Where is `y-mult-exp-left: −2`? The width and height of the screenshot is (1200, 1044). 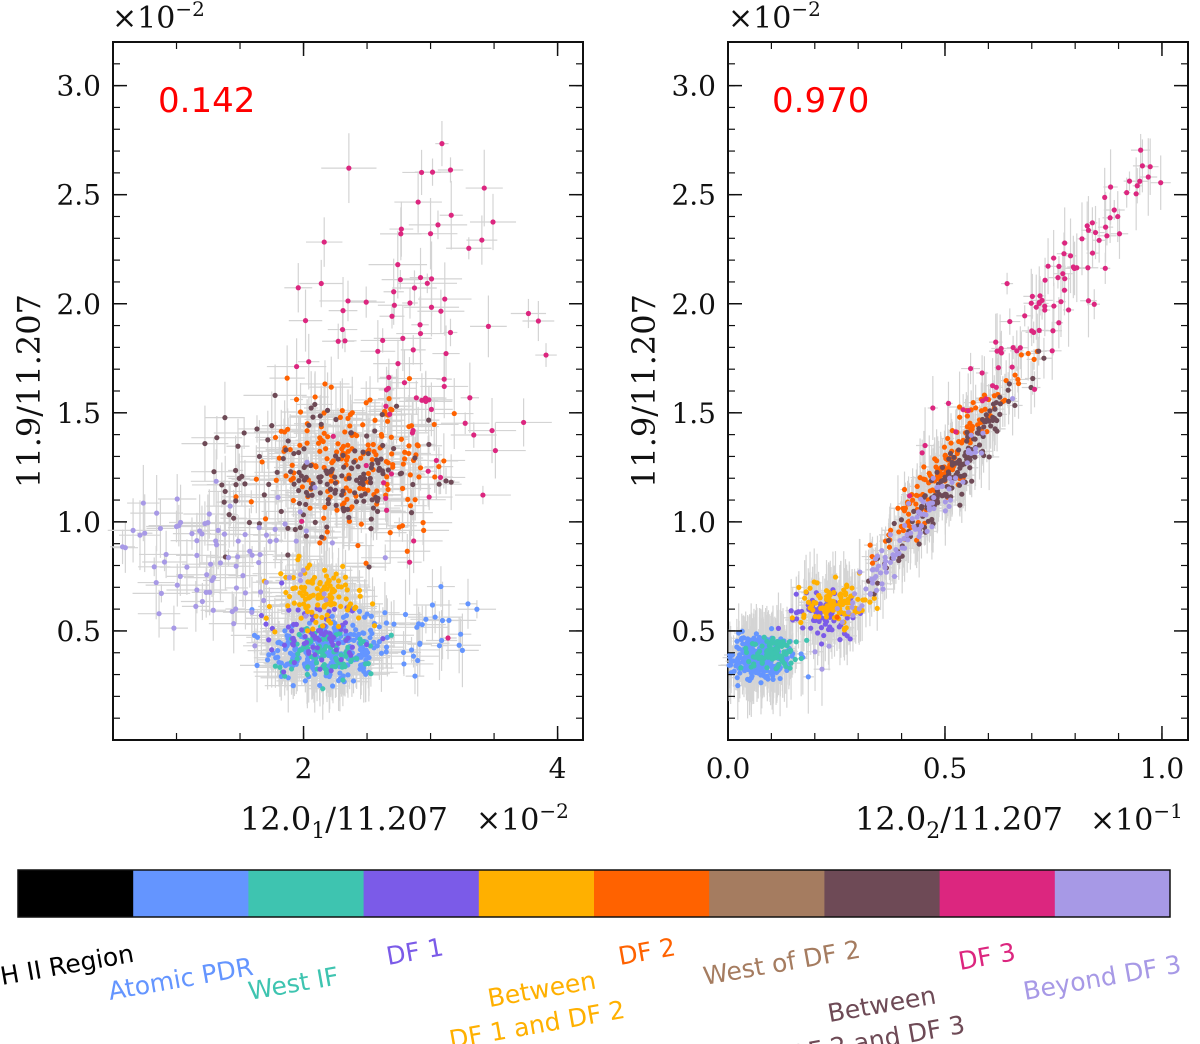
y-mult-exp-left: −2 is located at coordinates (189, 10).